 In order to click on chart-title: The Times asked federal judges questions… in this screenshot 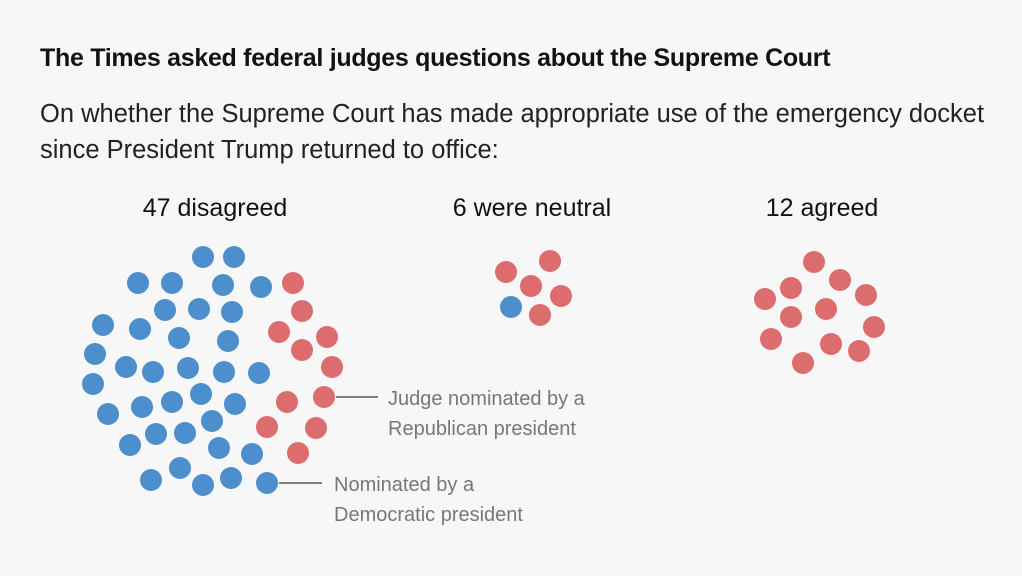, I will do `click(435, 58)`.